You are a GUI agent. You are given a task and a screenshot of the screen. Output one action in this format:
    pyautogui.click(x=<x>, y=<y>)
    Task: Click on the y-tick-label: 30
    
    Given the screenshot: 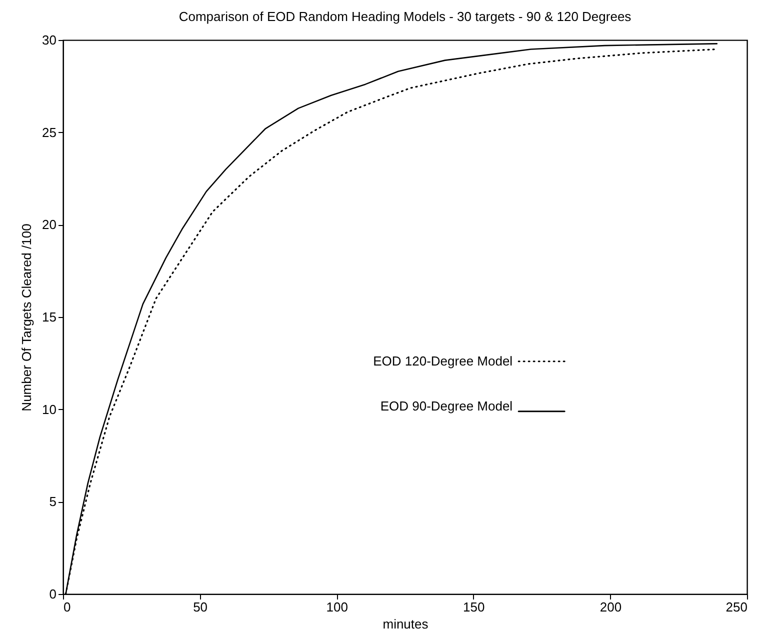 What is the action you would take?
    pyautogui.click(x=49, y=40)
    